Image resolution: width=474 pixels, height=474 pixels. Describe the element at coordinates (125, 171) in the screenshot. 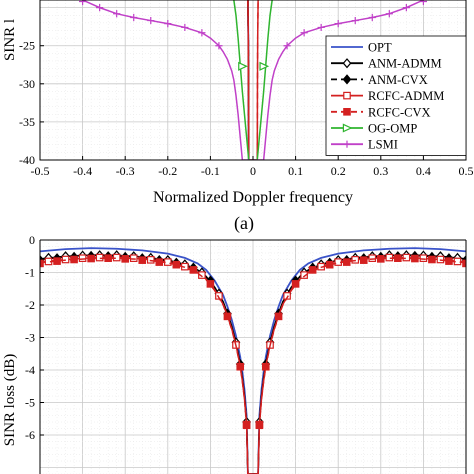

I see `chart-a-xtick-label: -0.3` at that location.